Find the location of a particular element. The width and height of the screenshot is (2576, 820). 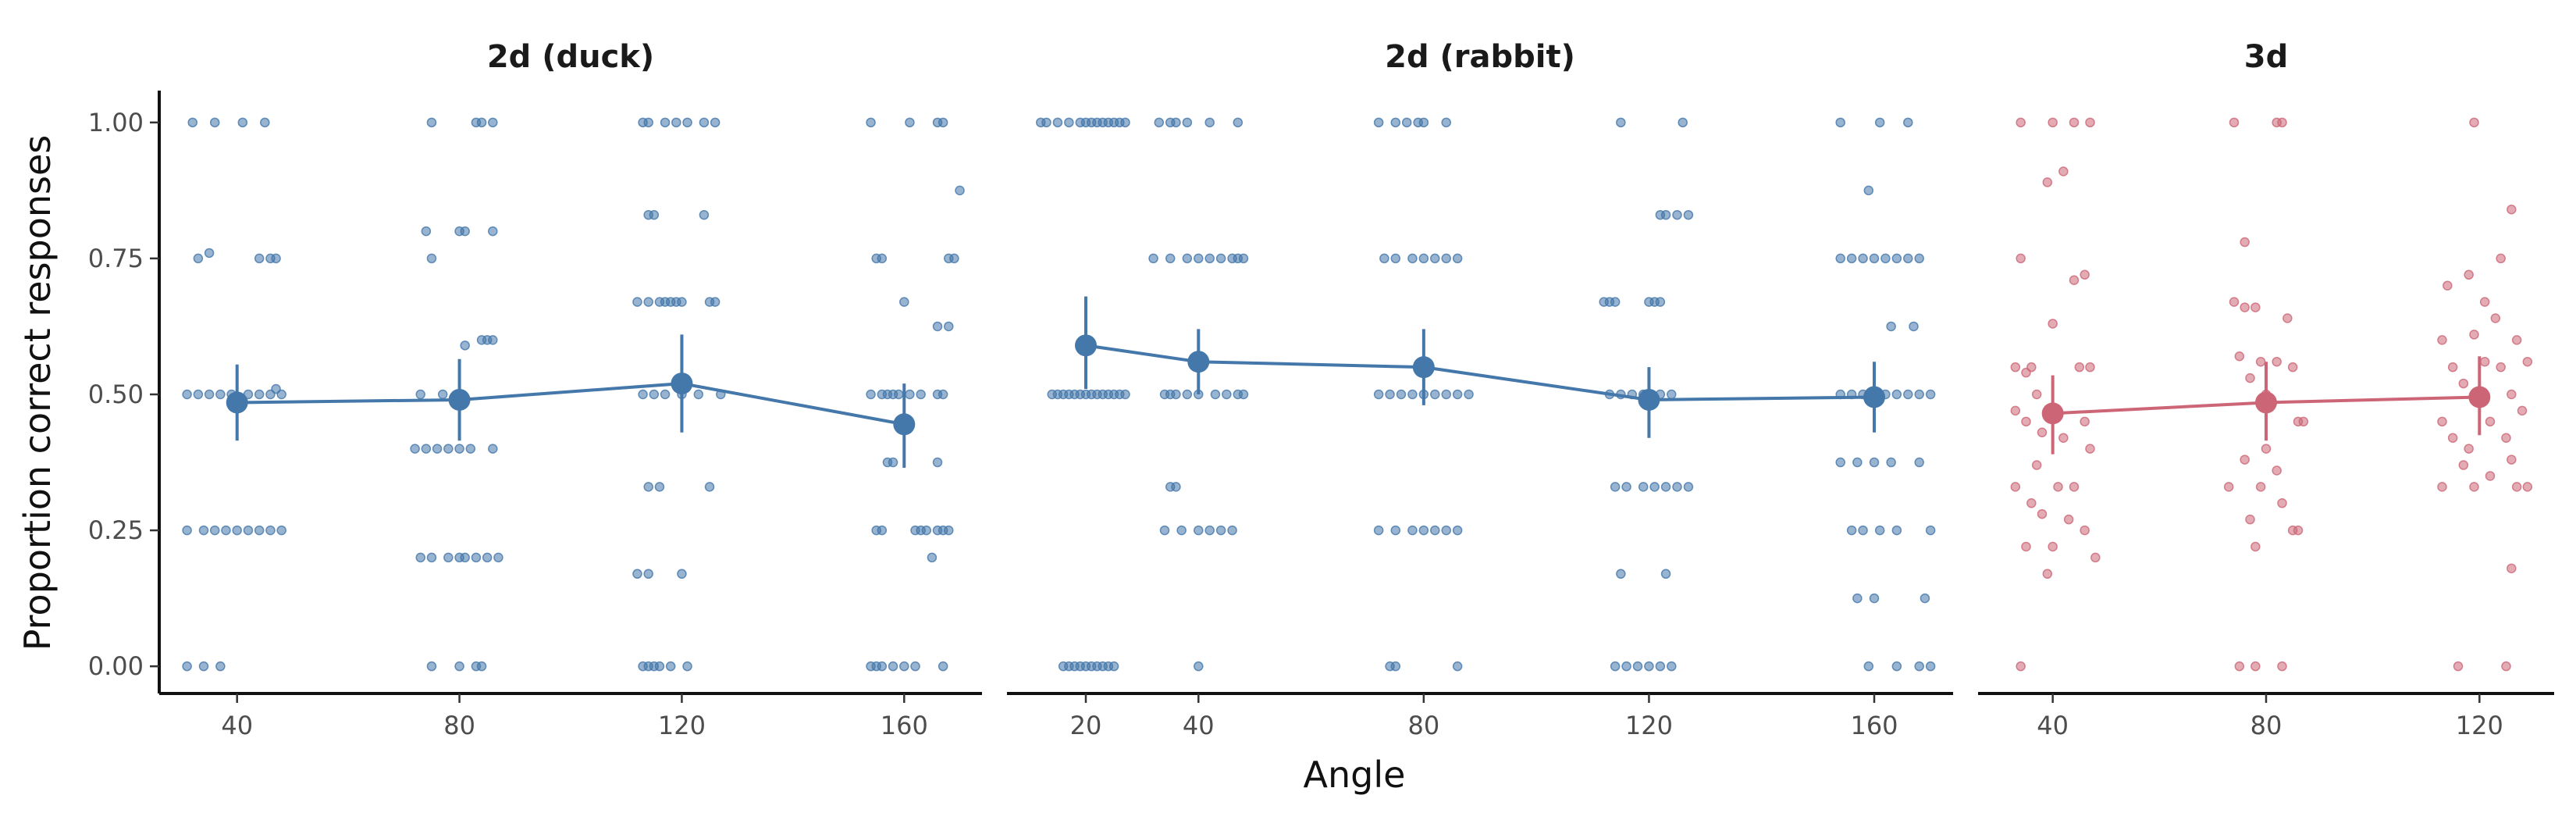

y-tick-label: 0.50 is located at coordinates (116, 394).